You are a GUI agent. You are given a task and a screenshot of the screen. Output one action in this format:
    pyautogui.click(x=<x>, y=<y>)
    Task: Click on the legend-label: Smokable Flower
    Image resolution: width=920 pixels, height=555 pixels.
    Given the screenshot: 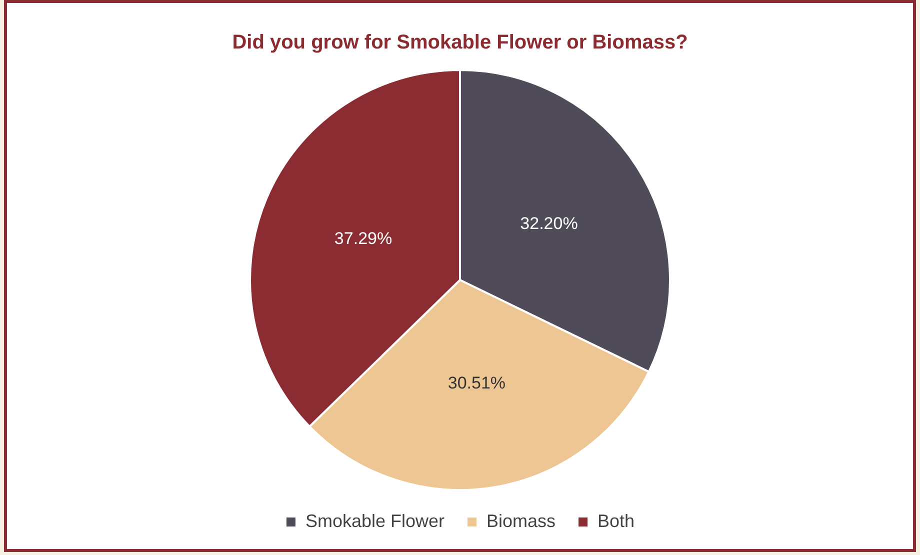 What is the action you would take?
    pyautogui.click(x=375, y=520)
    